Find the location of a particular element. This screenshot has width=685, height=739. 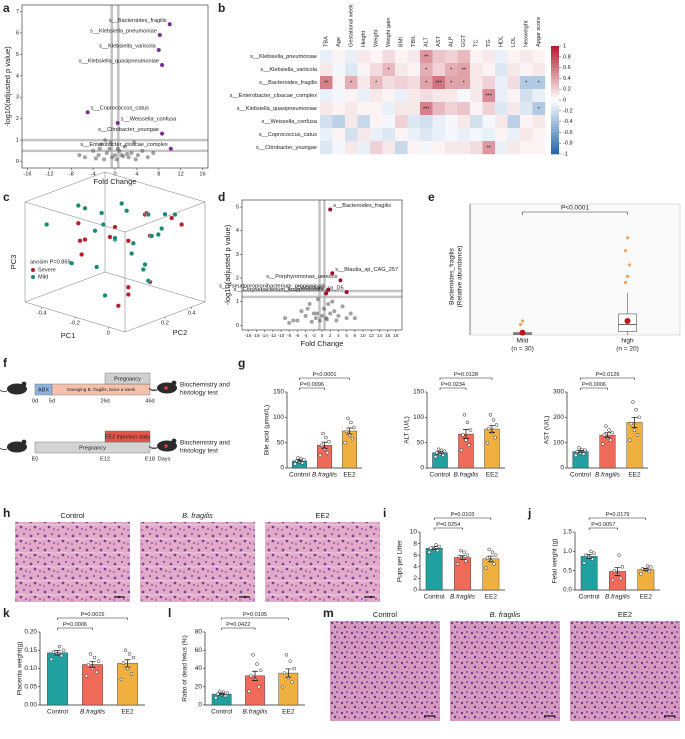

heart-icon is located at coordinates (166, 446).